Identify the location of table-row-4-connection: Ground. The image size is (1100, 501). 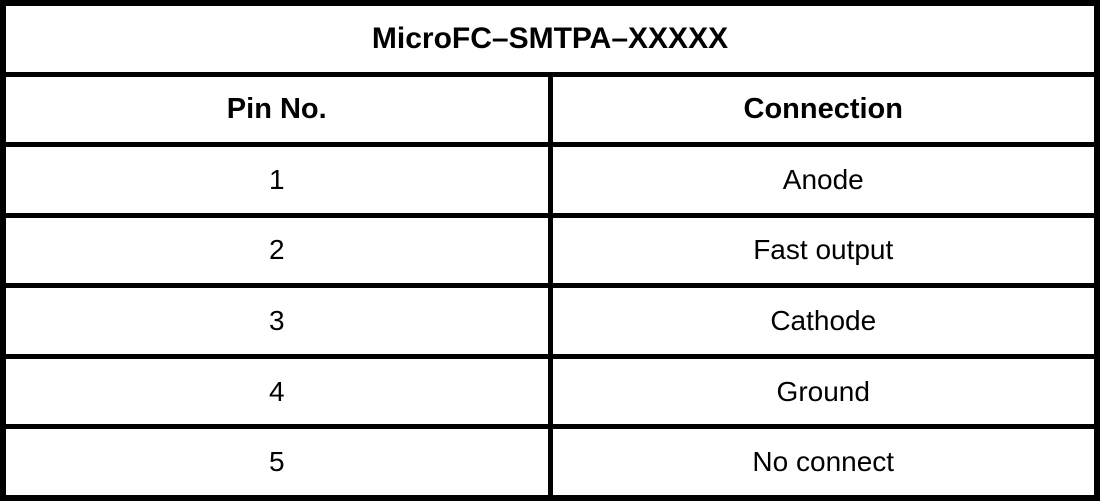
(823, 391).